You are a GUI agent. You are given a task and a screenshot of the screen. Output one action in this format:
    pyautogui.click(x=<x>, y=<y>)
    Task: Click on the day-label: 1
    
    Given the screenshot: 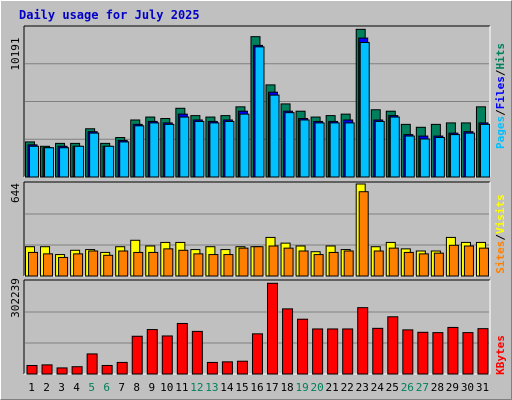 What is the action you would take?
    pyautogui.click(x=31, y=387)
    